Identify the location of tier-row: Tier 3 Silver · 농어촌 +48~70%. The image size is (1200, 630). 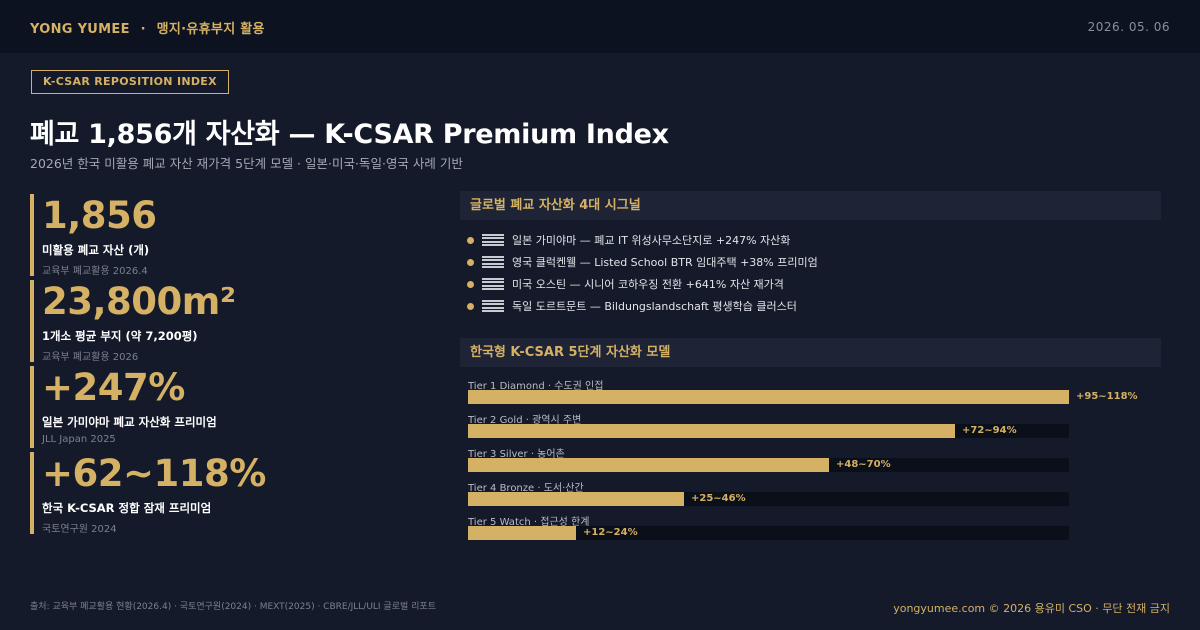
(818, 462).